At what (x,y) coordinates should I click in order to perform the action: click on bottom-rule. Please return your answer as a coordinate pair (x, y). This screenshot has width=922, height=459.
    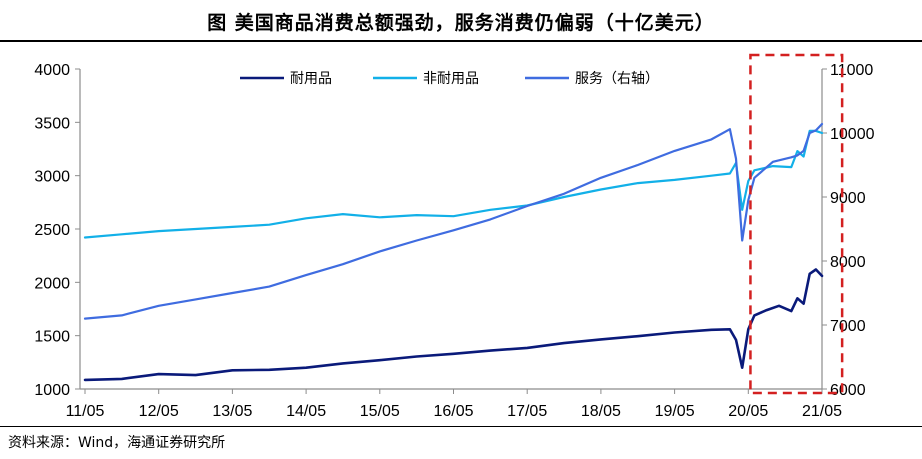
    Looking at the image, I should click on (461, 426).